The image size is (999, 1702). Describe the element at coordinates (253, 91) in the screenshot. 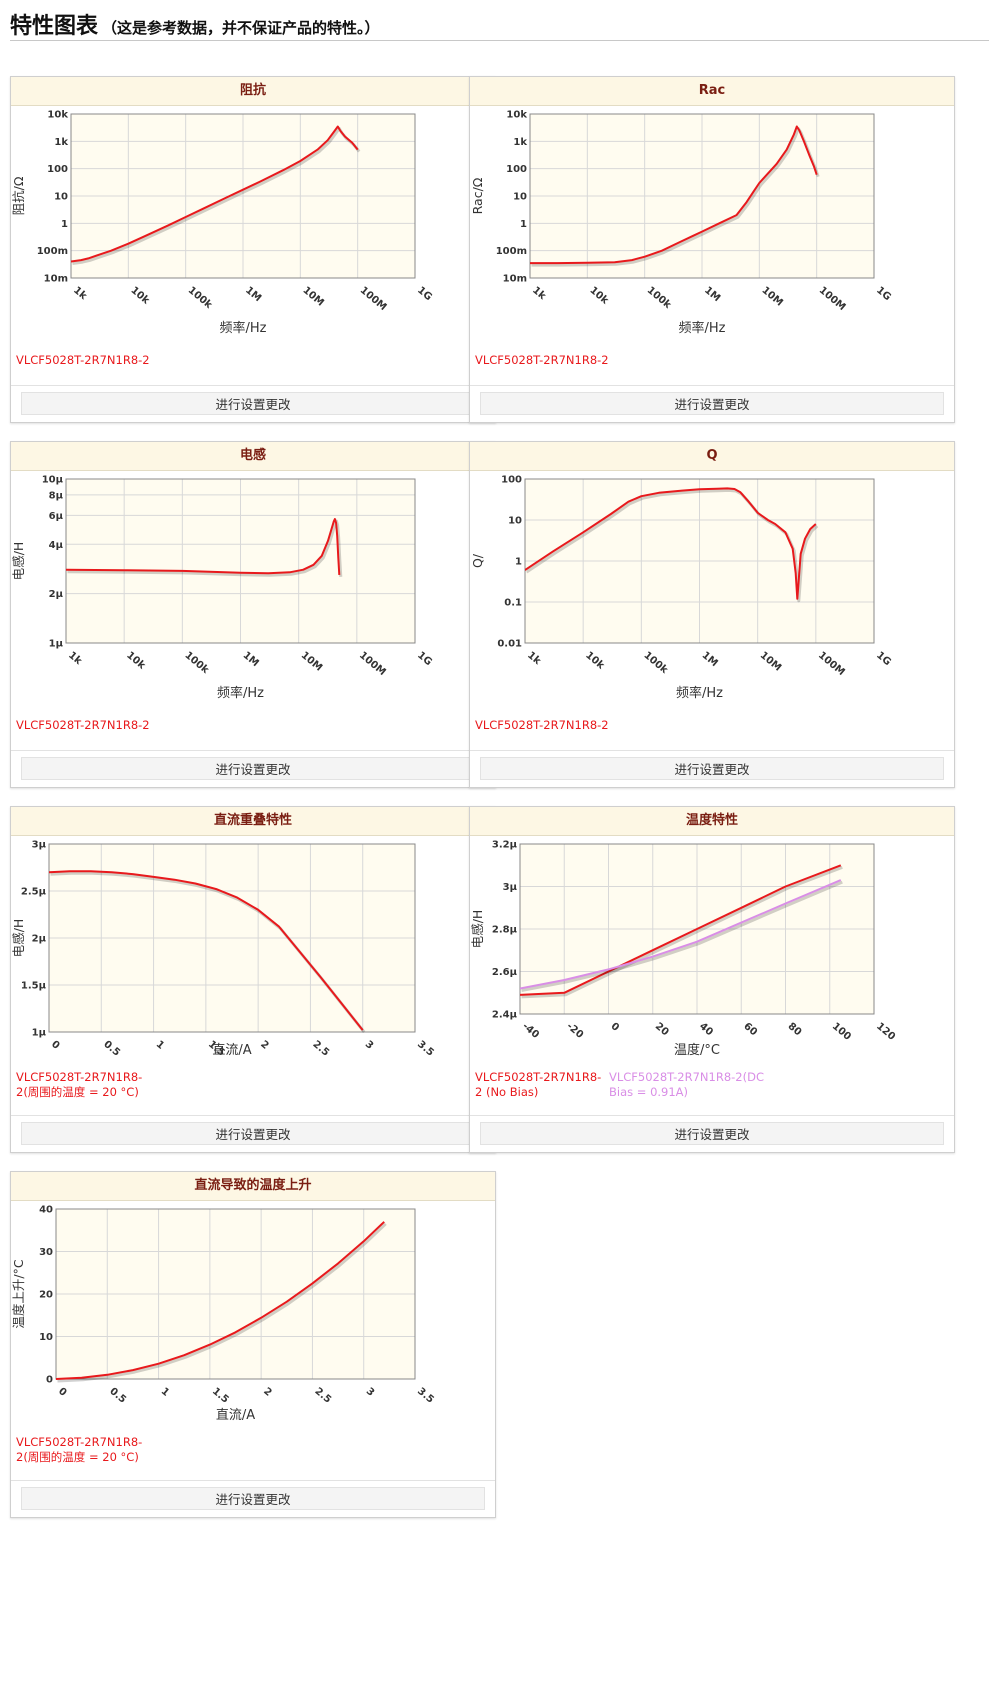

I see `chart-title: 阻抗` at that location.